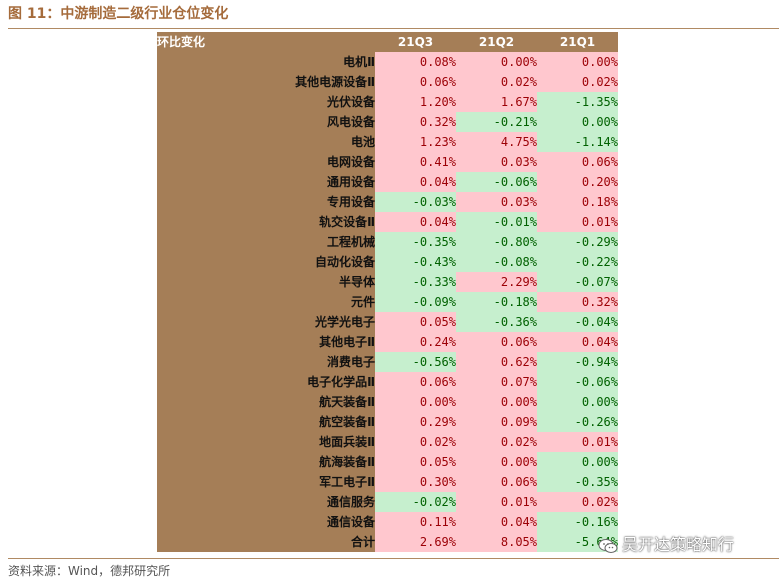 Image resolution: width=781 pixels, height=582 pixels. I want to click on header-col-21q1: 21Q1, so click(577, 42).